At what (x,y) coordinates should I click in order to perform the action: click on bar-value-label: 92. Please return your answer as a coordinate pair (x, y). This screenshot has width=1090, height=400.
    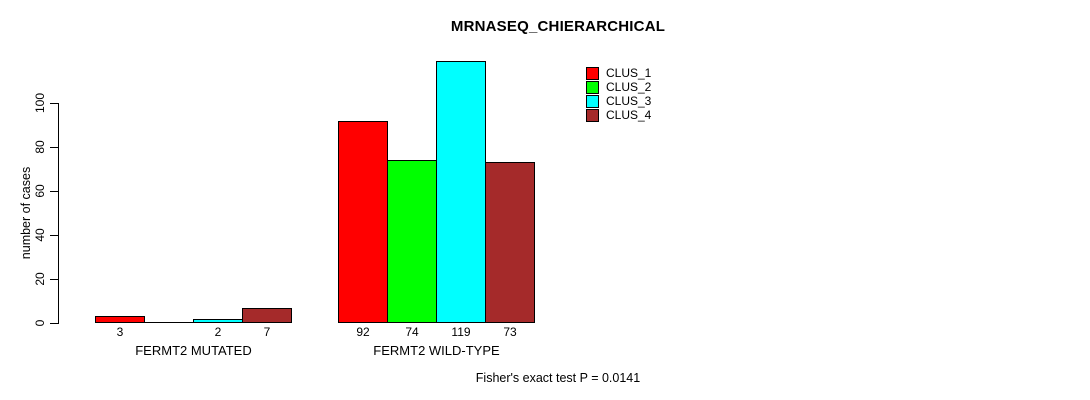
    Looking at the image, I should click on (363, 332).